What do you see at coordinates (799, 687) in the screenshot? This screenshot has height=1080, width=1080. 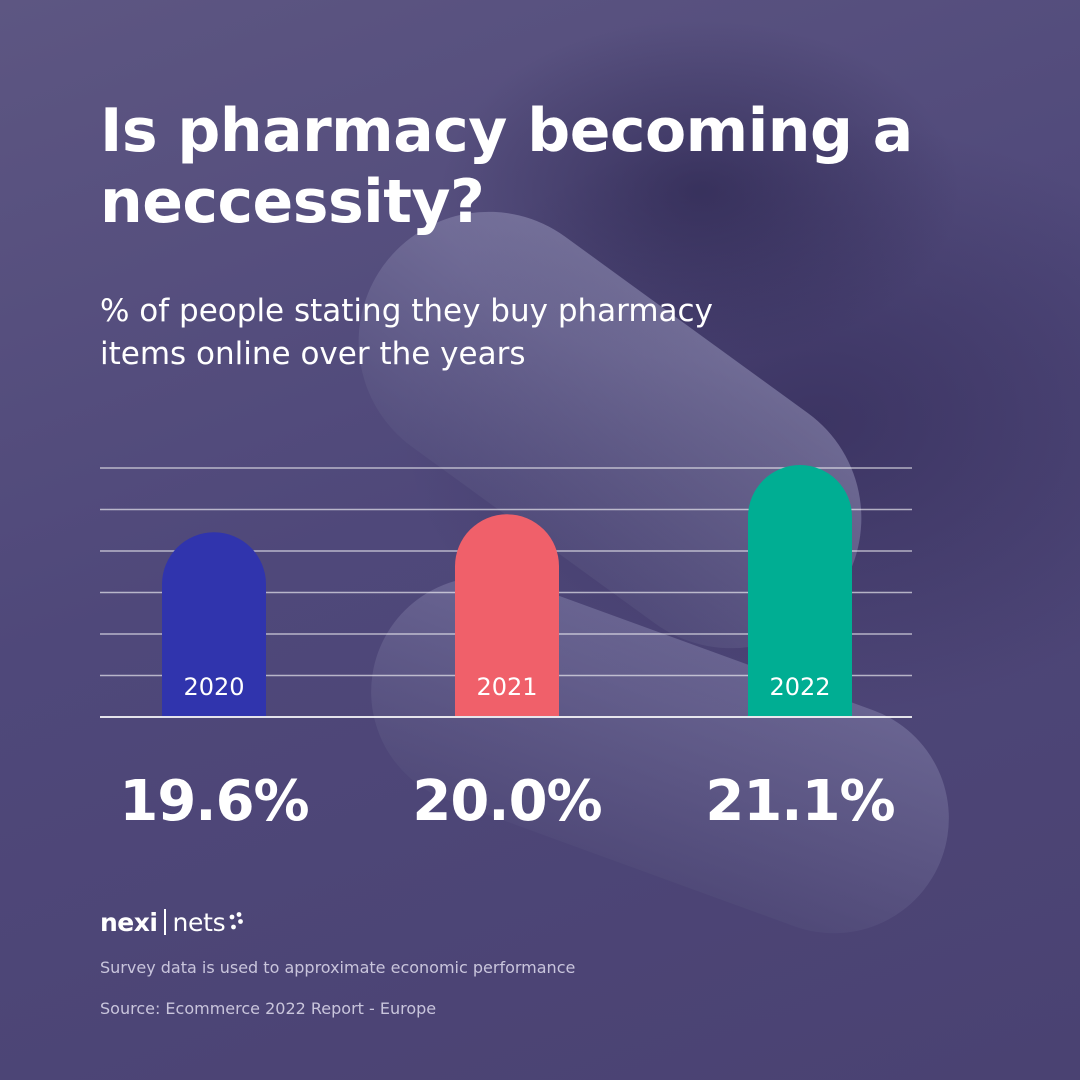 I see `bar-category-label: 2022` at bounding box center [799, 687].